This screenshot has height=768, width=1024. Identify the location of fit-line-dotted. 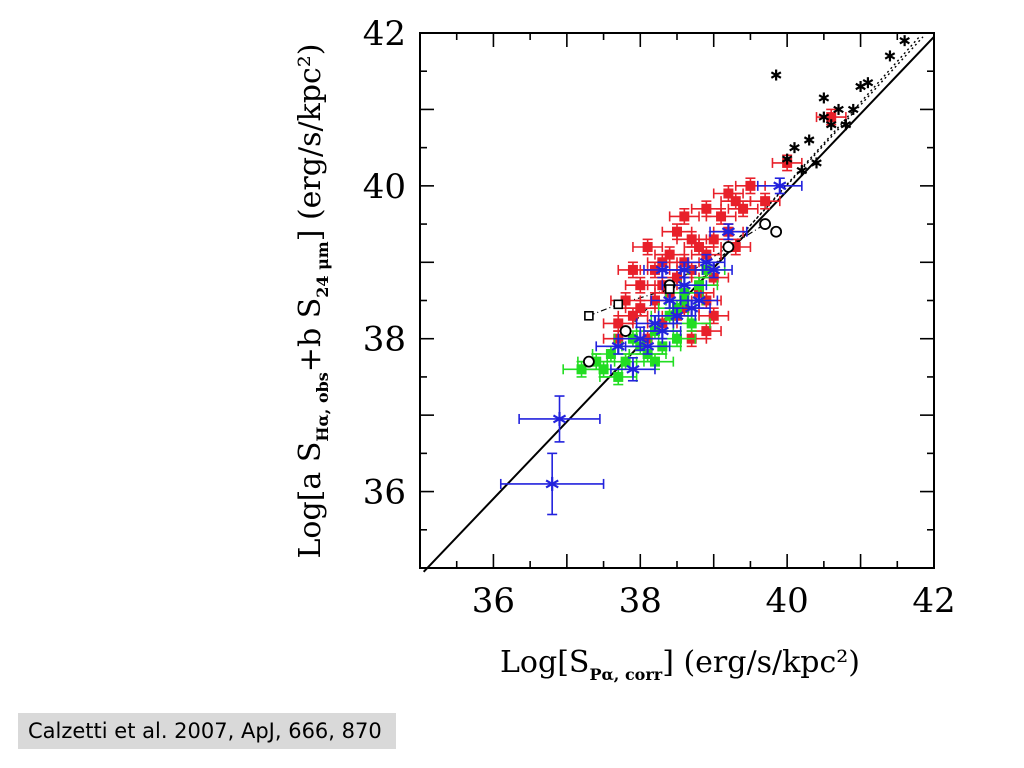
(816, 151).